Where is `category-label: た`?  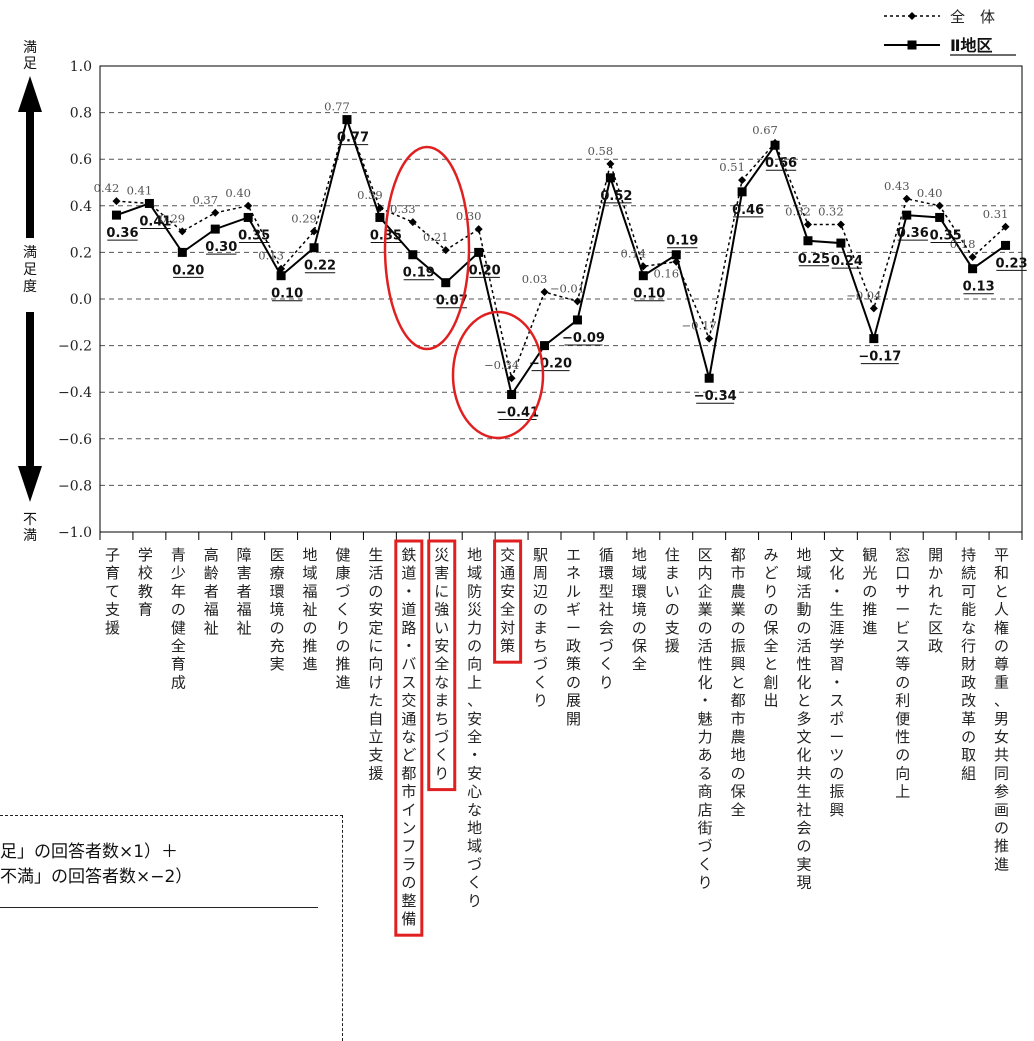
category-label: た is located at coordinates (935, 610).